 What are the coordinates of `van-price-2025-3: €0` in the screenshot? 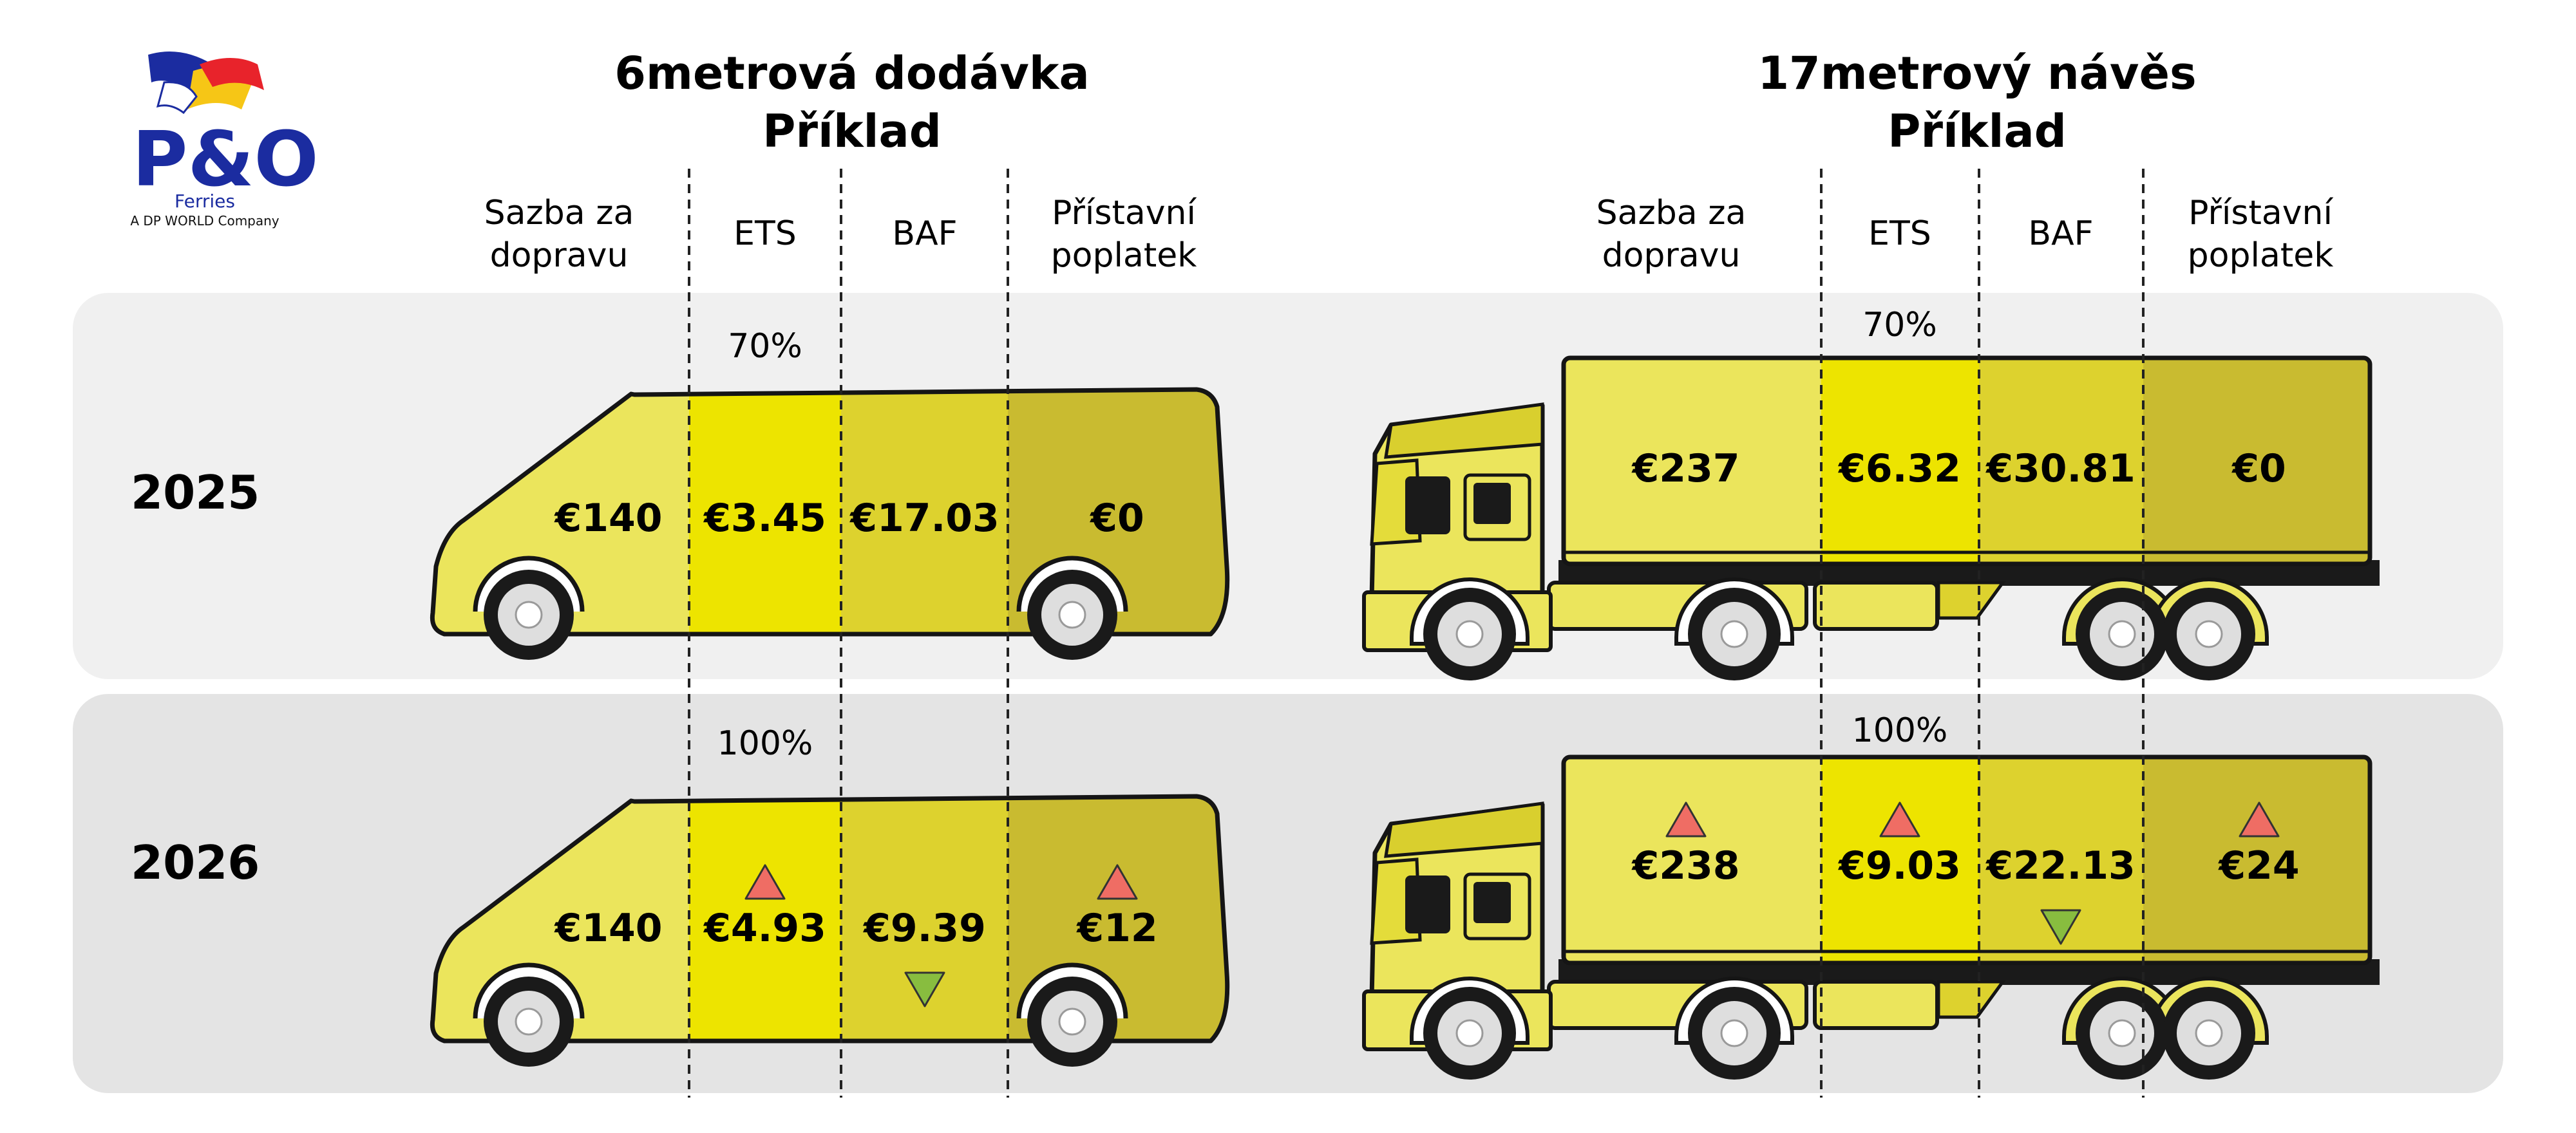 It's located at (1116, 519).